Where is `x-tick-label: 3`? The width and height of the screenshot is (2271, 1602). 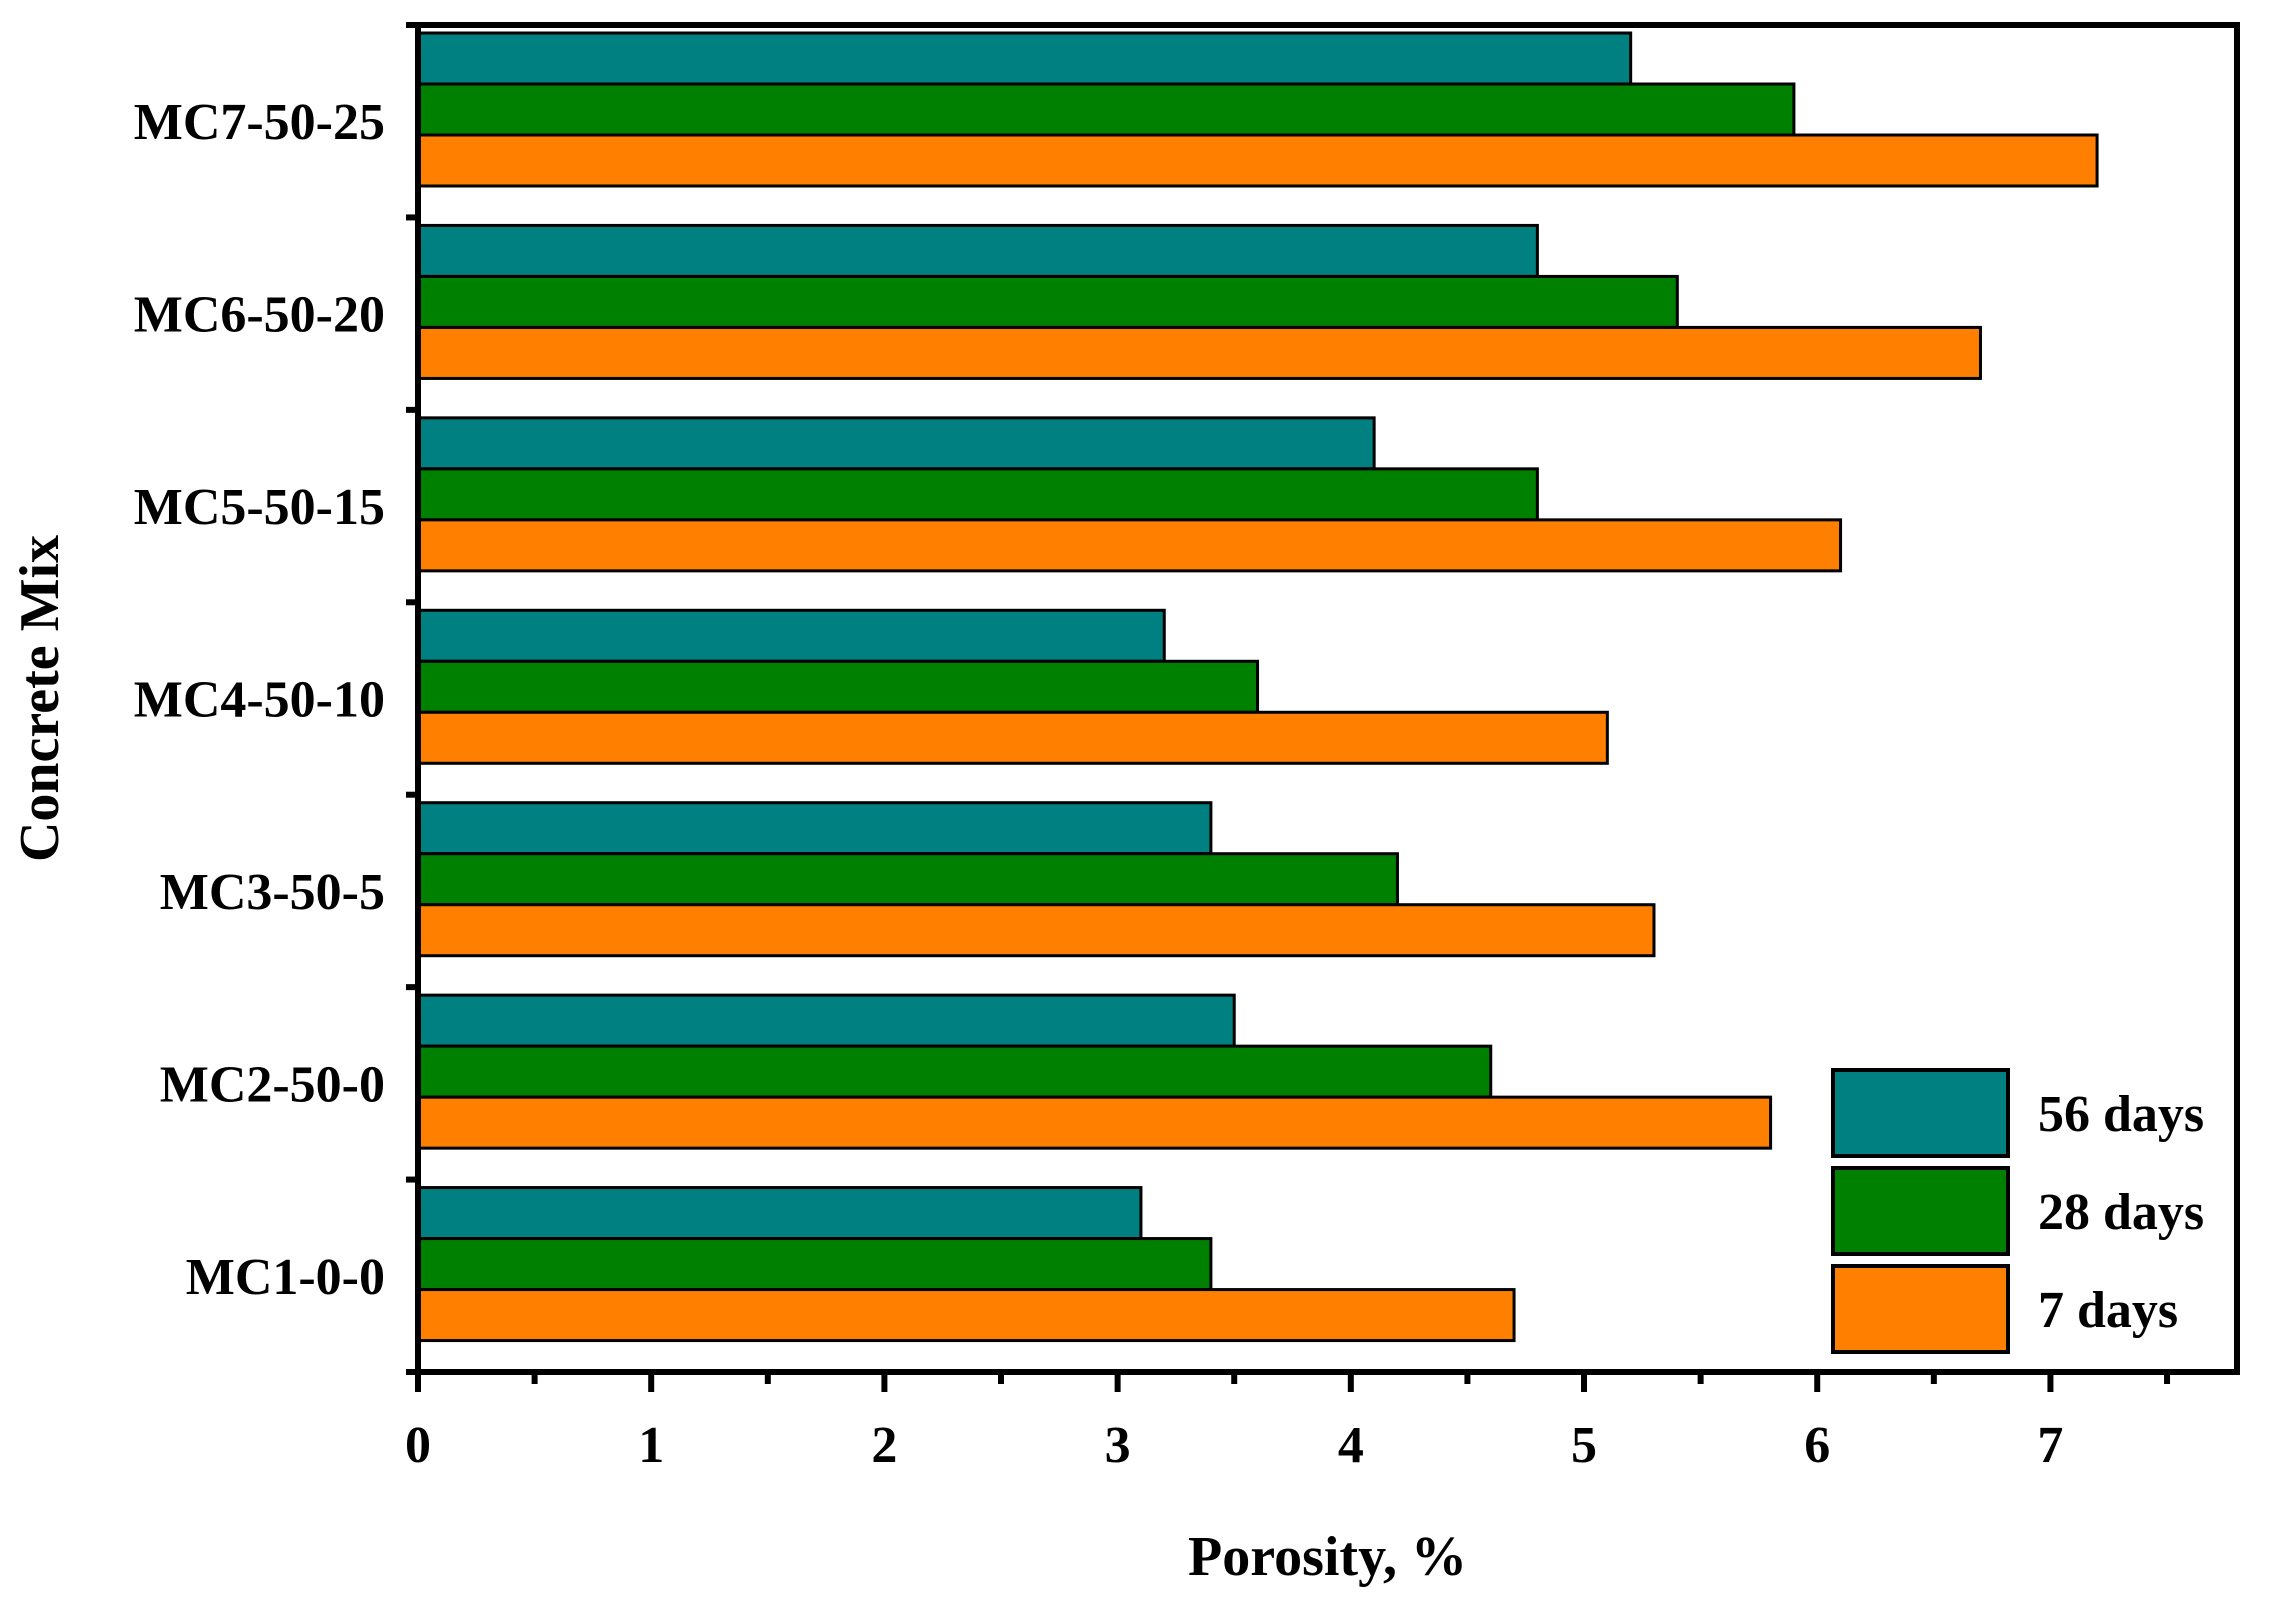
x-tick-label: 3 is located at coordinates (1118, 1445).